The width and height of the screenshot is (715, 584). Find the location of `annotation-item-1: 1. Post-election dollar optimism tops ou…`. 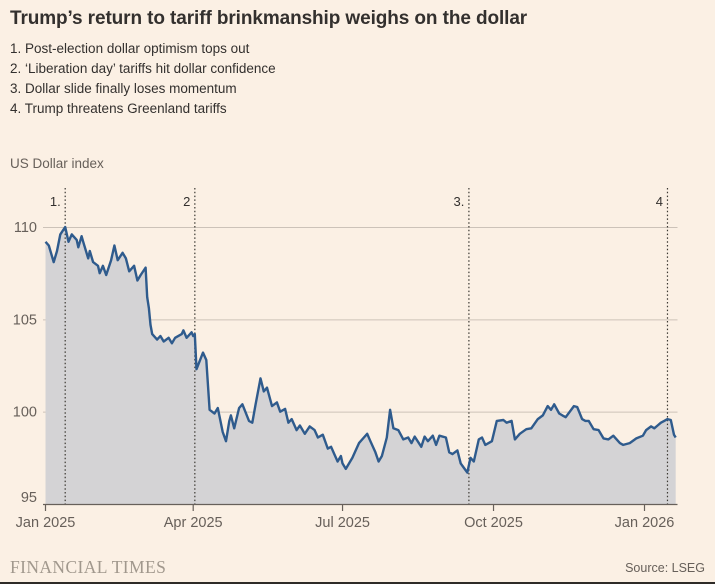

annotation-item-1: 1. Post-election dollar optimism tops ou… is located at coordinates (143, 49).